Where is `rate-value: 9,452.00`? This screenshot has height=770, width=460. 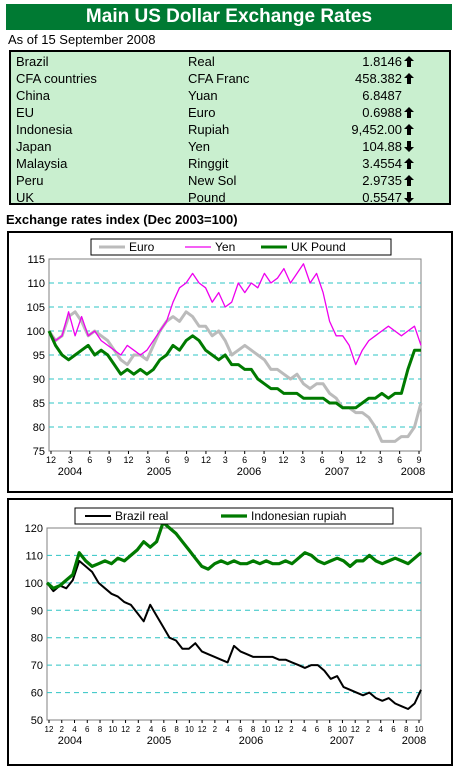 rate-value: 9,452.00 is located at coordinates (376, 129).